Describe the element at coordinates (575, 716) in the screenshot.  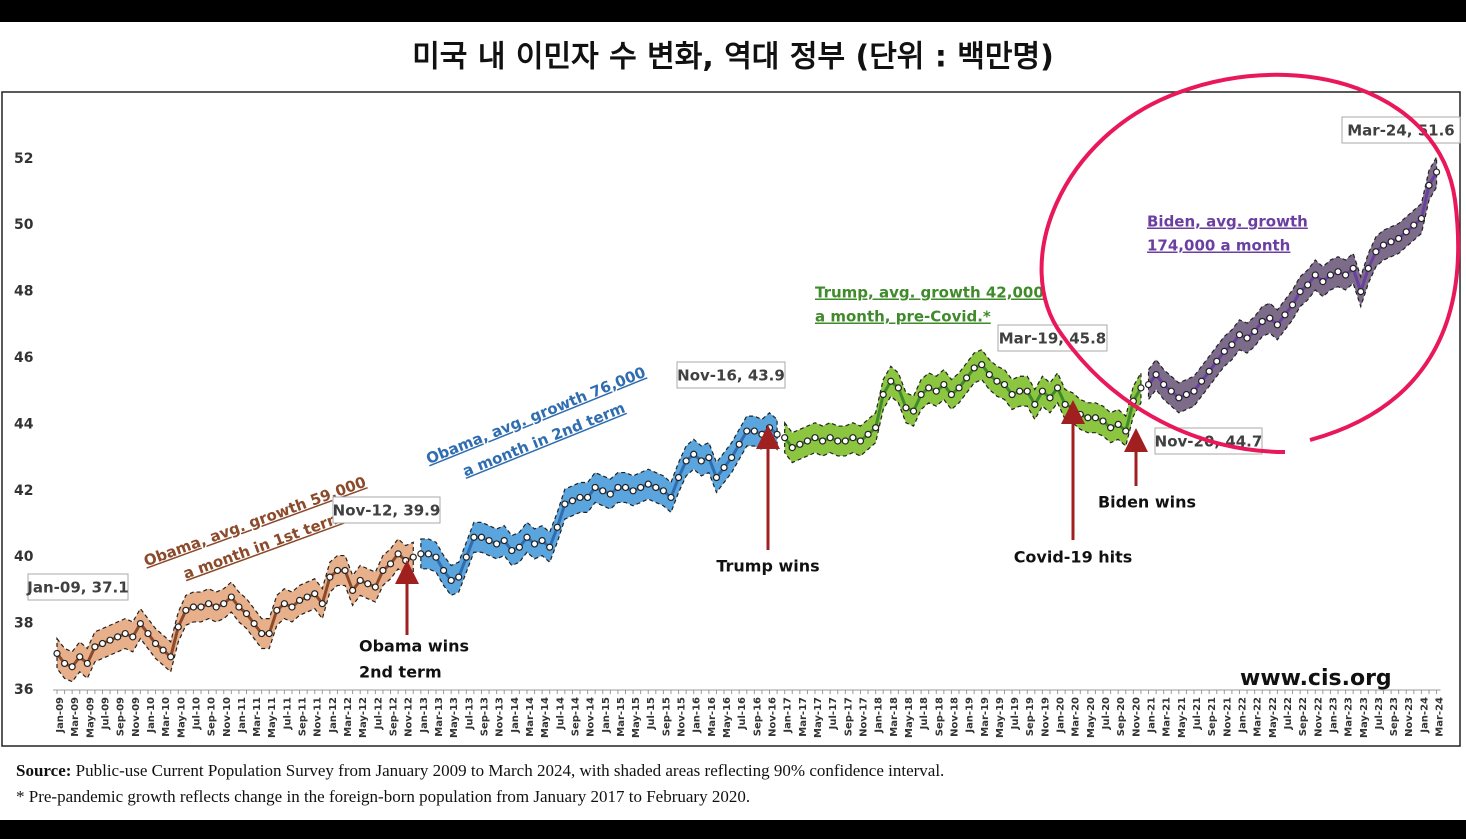
I see `x-tick-label: Sep-14` at that location.